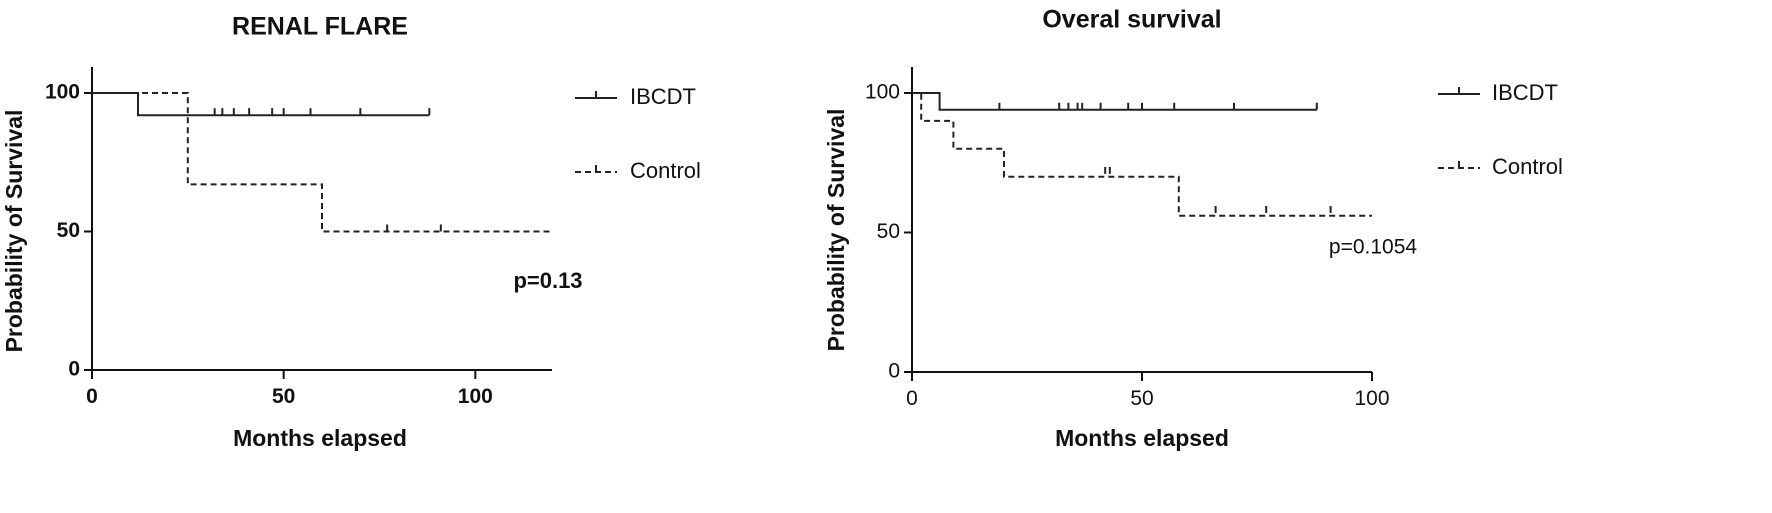 The height and width of the screenshot is (513, 1772). I want to click on p-value-annotation: p=0.13, so click(547, 280).